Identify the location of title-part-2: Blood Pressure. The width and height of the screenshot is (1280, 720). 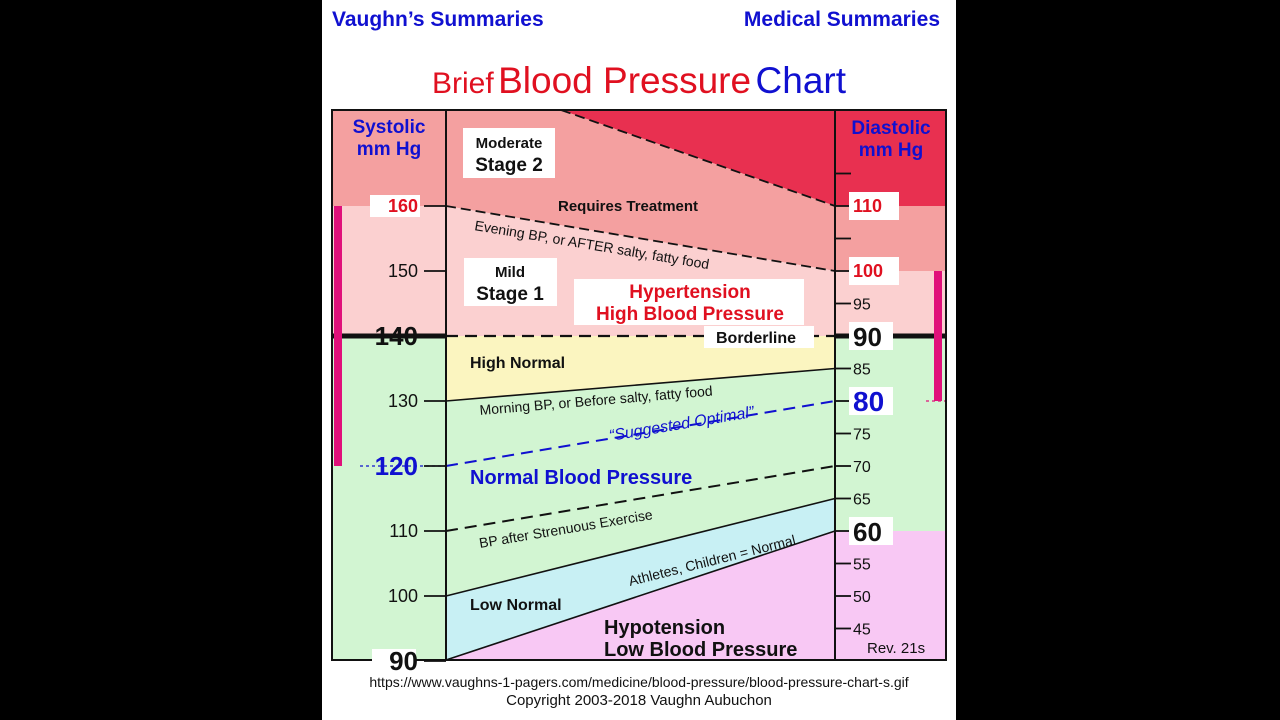
(625, 80).